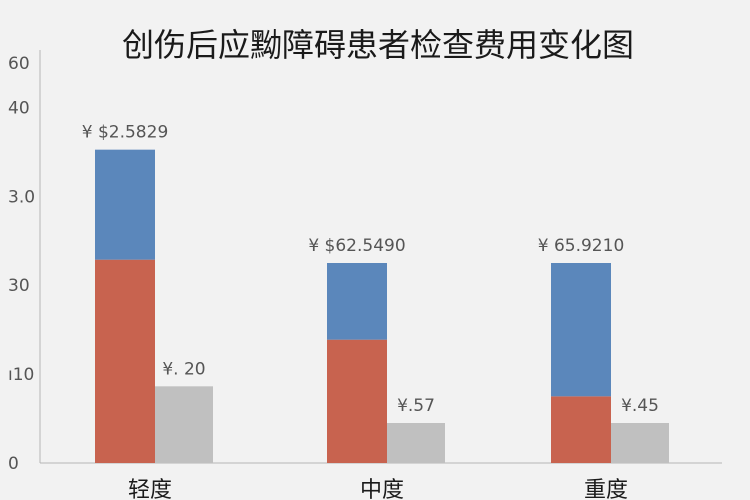 This screenshot has width=750, height=500. I want to click on stack-value-label: ¥ $62.5490, so click(356, 246).